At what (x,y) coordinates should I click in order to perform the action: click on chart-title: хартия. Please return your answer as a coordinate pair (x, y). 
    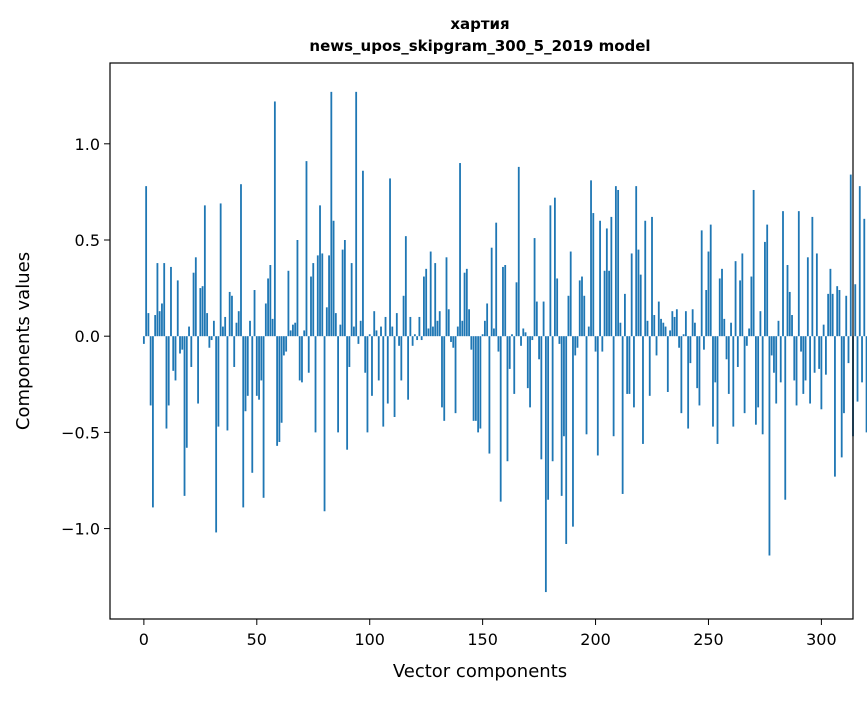
    Looking at the image, I should click on (479, 24).